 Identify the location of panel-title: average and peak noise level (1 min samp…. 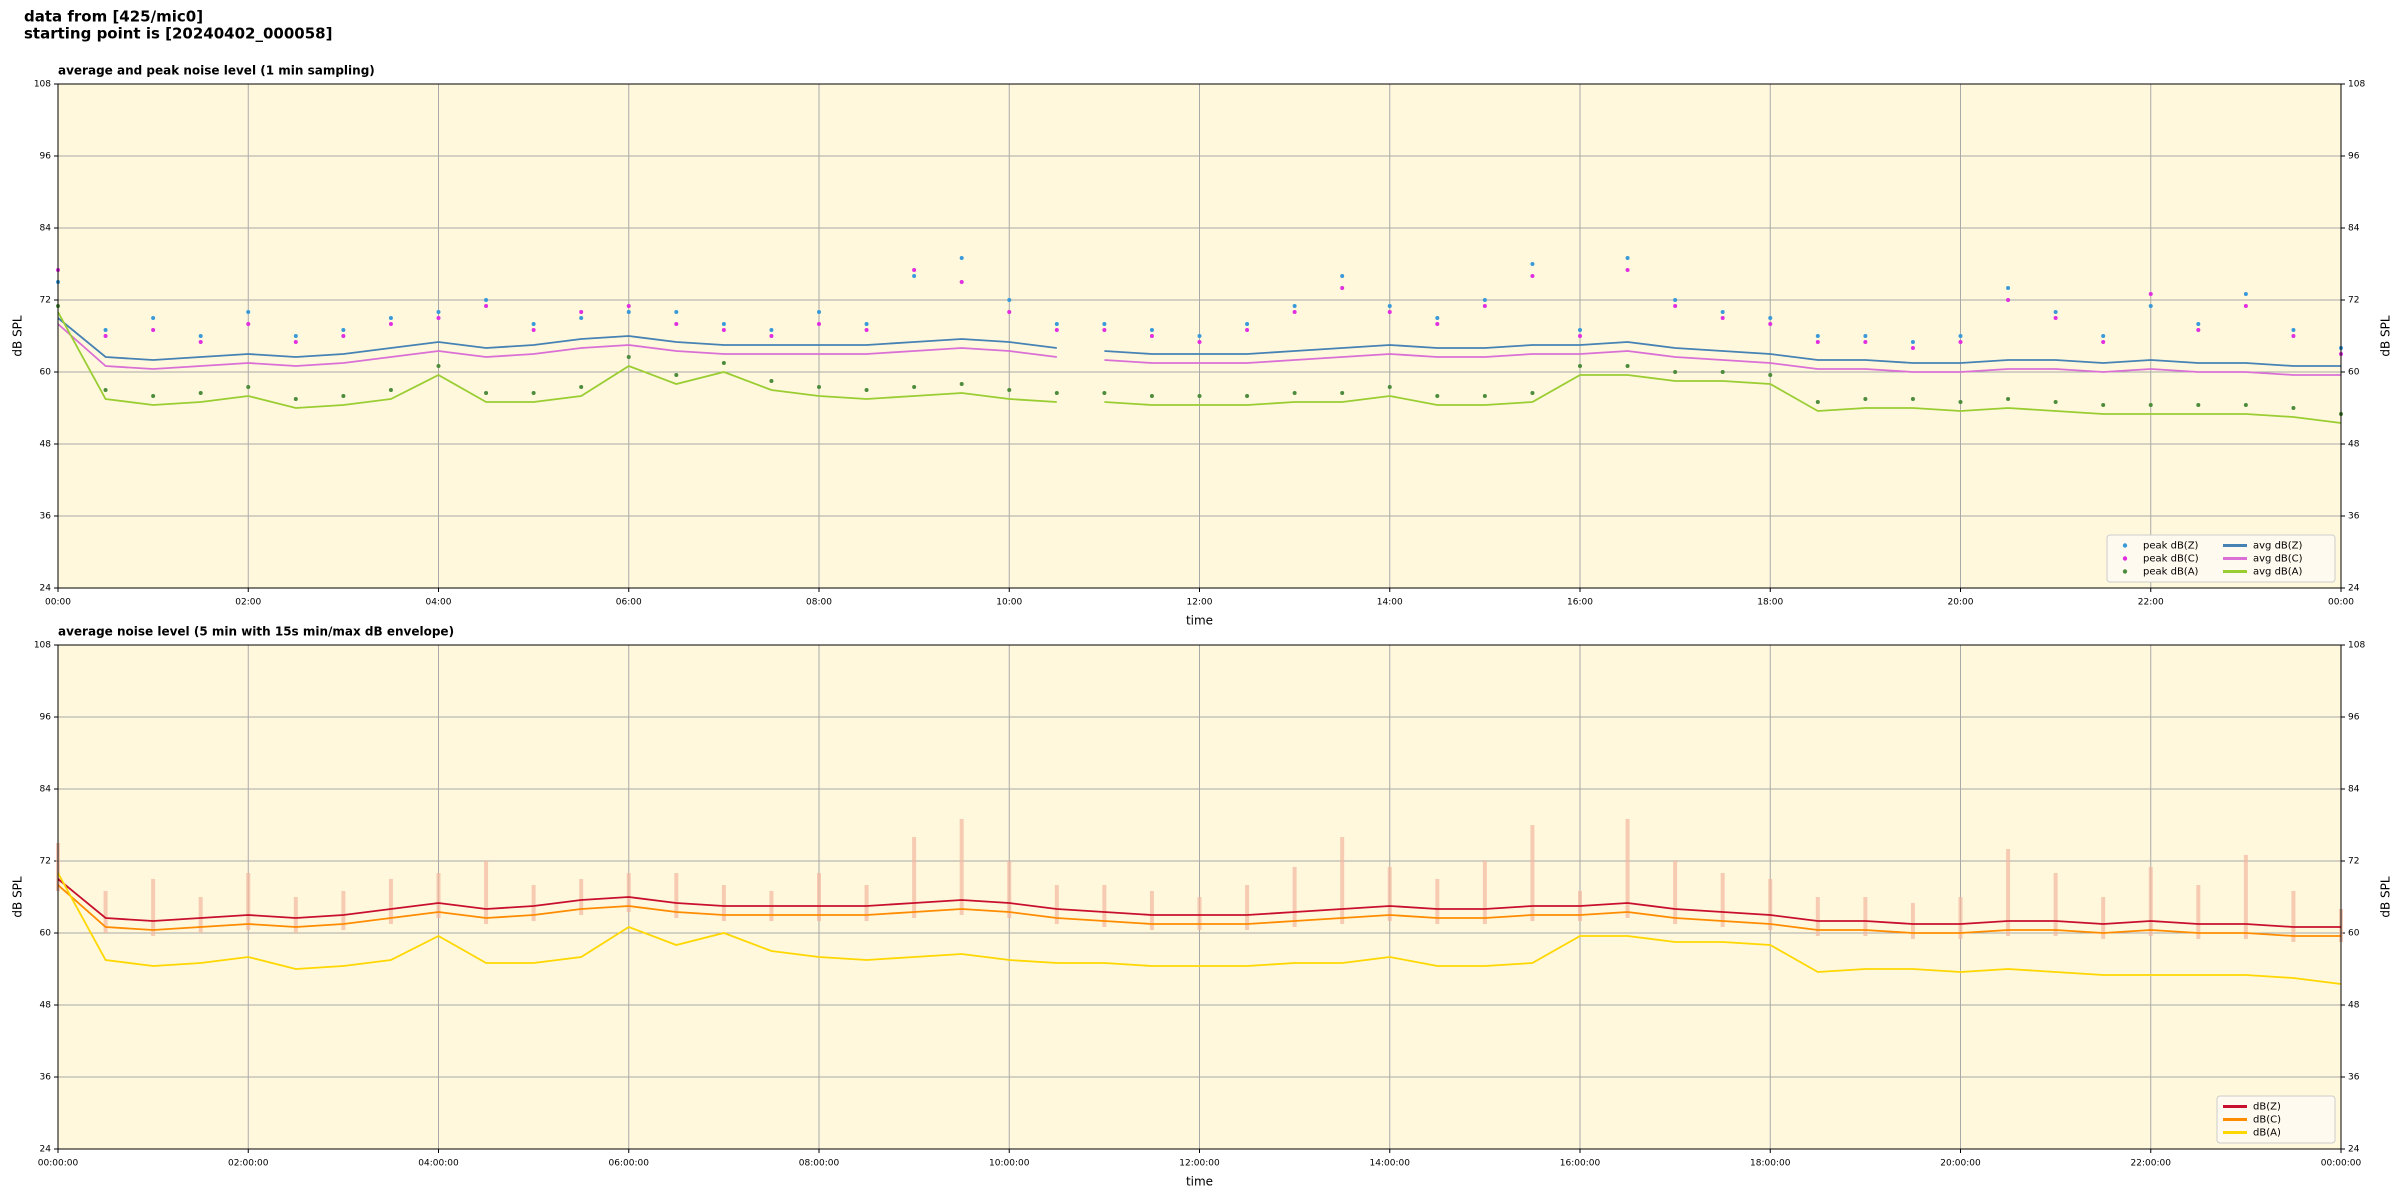
(216, 71).